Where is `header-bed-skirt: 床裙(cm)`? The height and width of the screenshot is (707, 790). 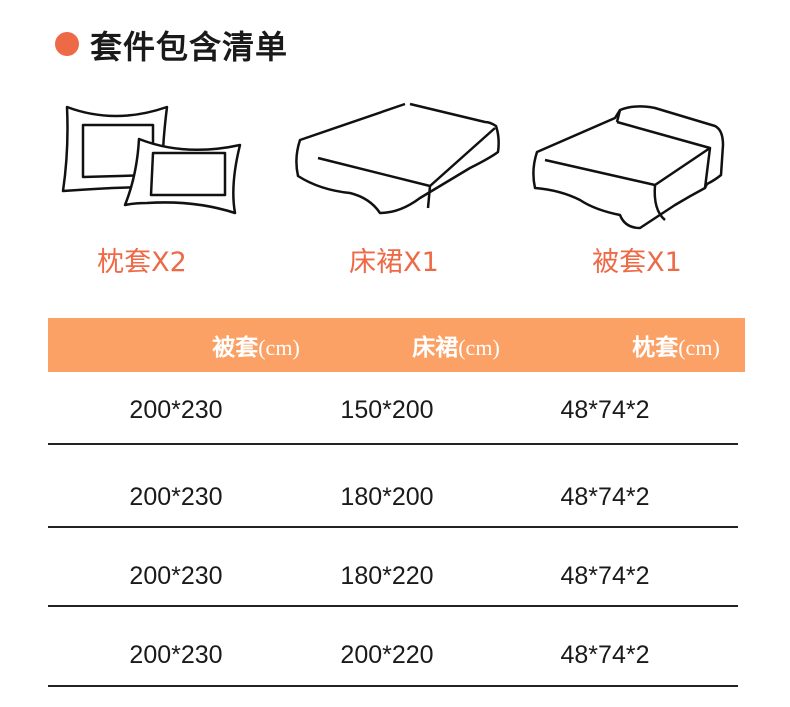 header-bed-skirt: 床裙(cm) is located at coordinates (456, 345).